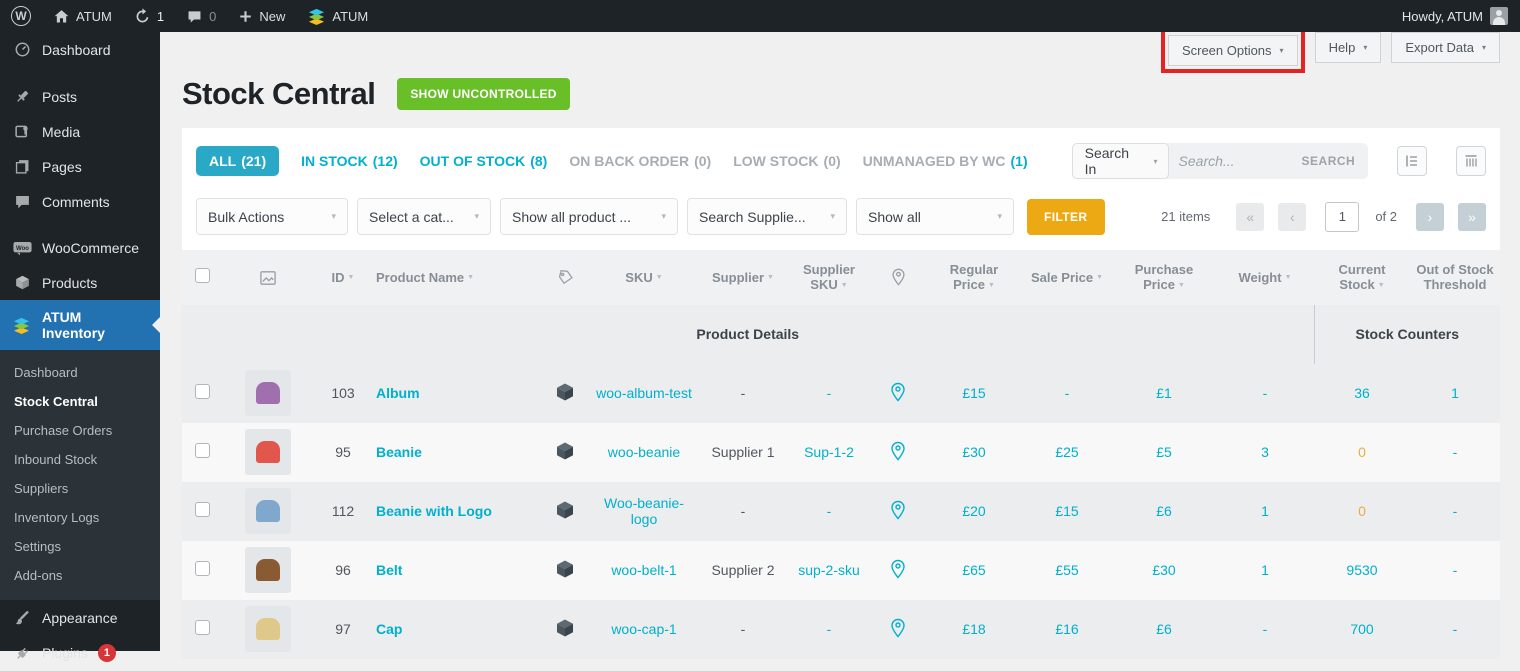  I want to click on current-stock-value: 0, so click(1362, 511).